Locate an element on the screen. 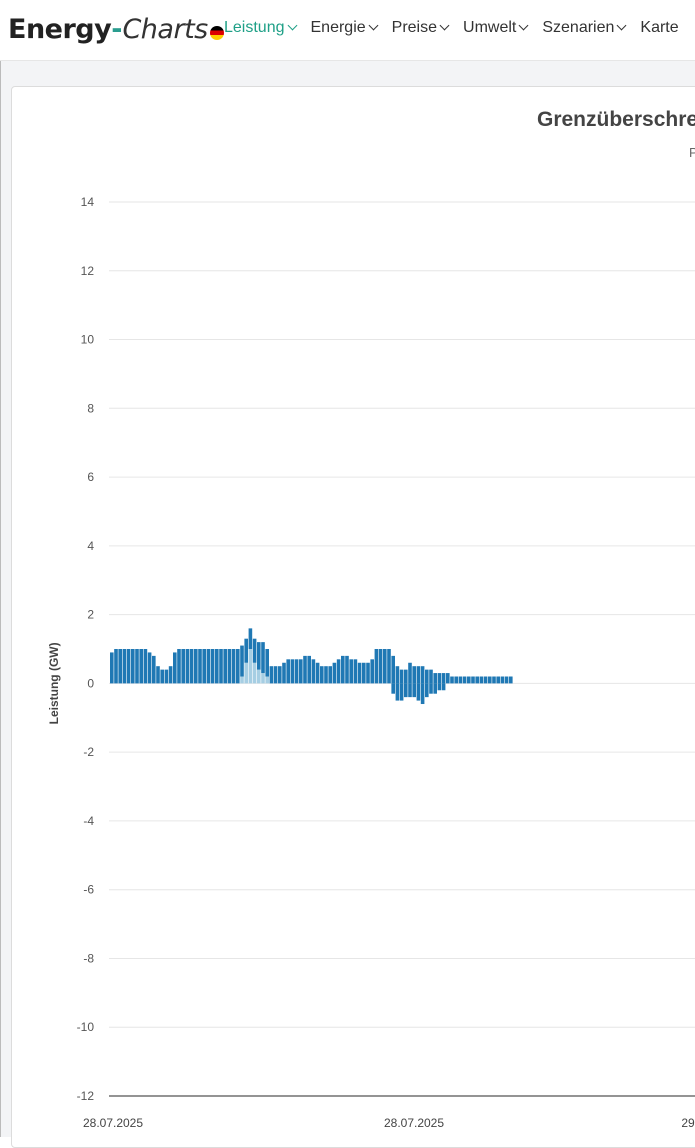  y-tick-label: 6 is located at coordinates (90, 477).